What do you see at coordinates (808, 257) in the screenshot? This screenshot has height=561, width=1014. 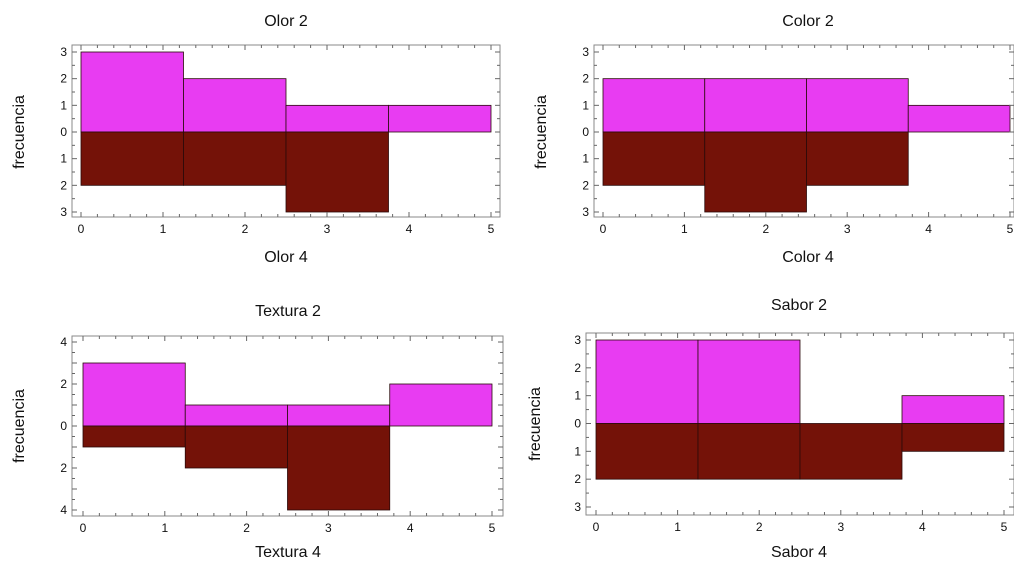 I see `x-axis-label: Color 4` at bounding box center [808, 257].